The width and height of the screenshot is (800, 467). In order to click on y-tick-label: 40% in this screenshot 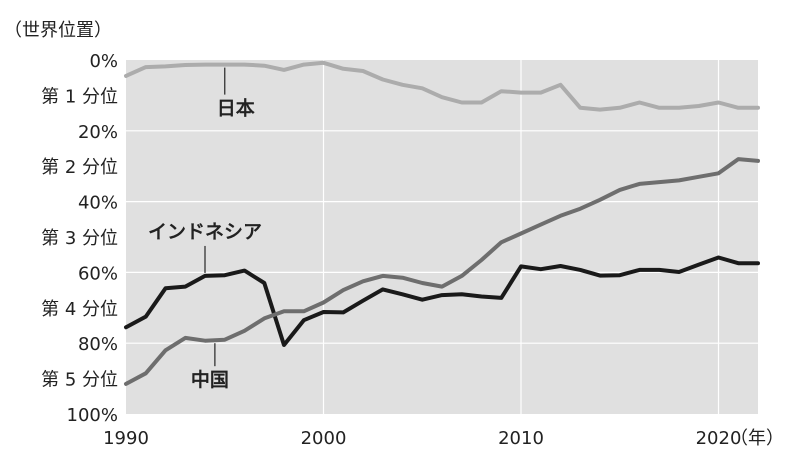, I will do `click(98, 203)`.